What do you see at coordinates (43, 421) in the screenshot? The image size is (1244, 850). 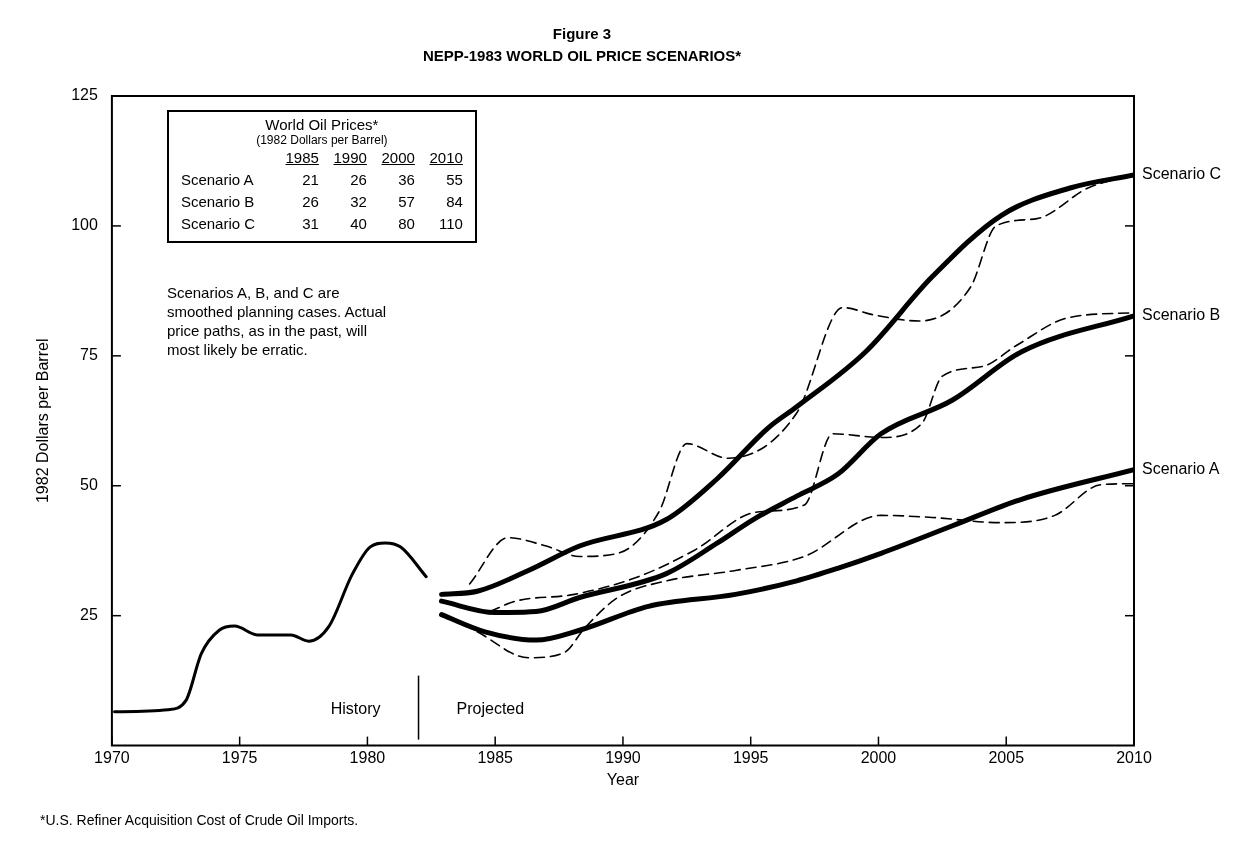 I see `y-axis-title: 1982 Dollars per Barrel` at bounding box center [43, 421].